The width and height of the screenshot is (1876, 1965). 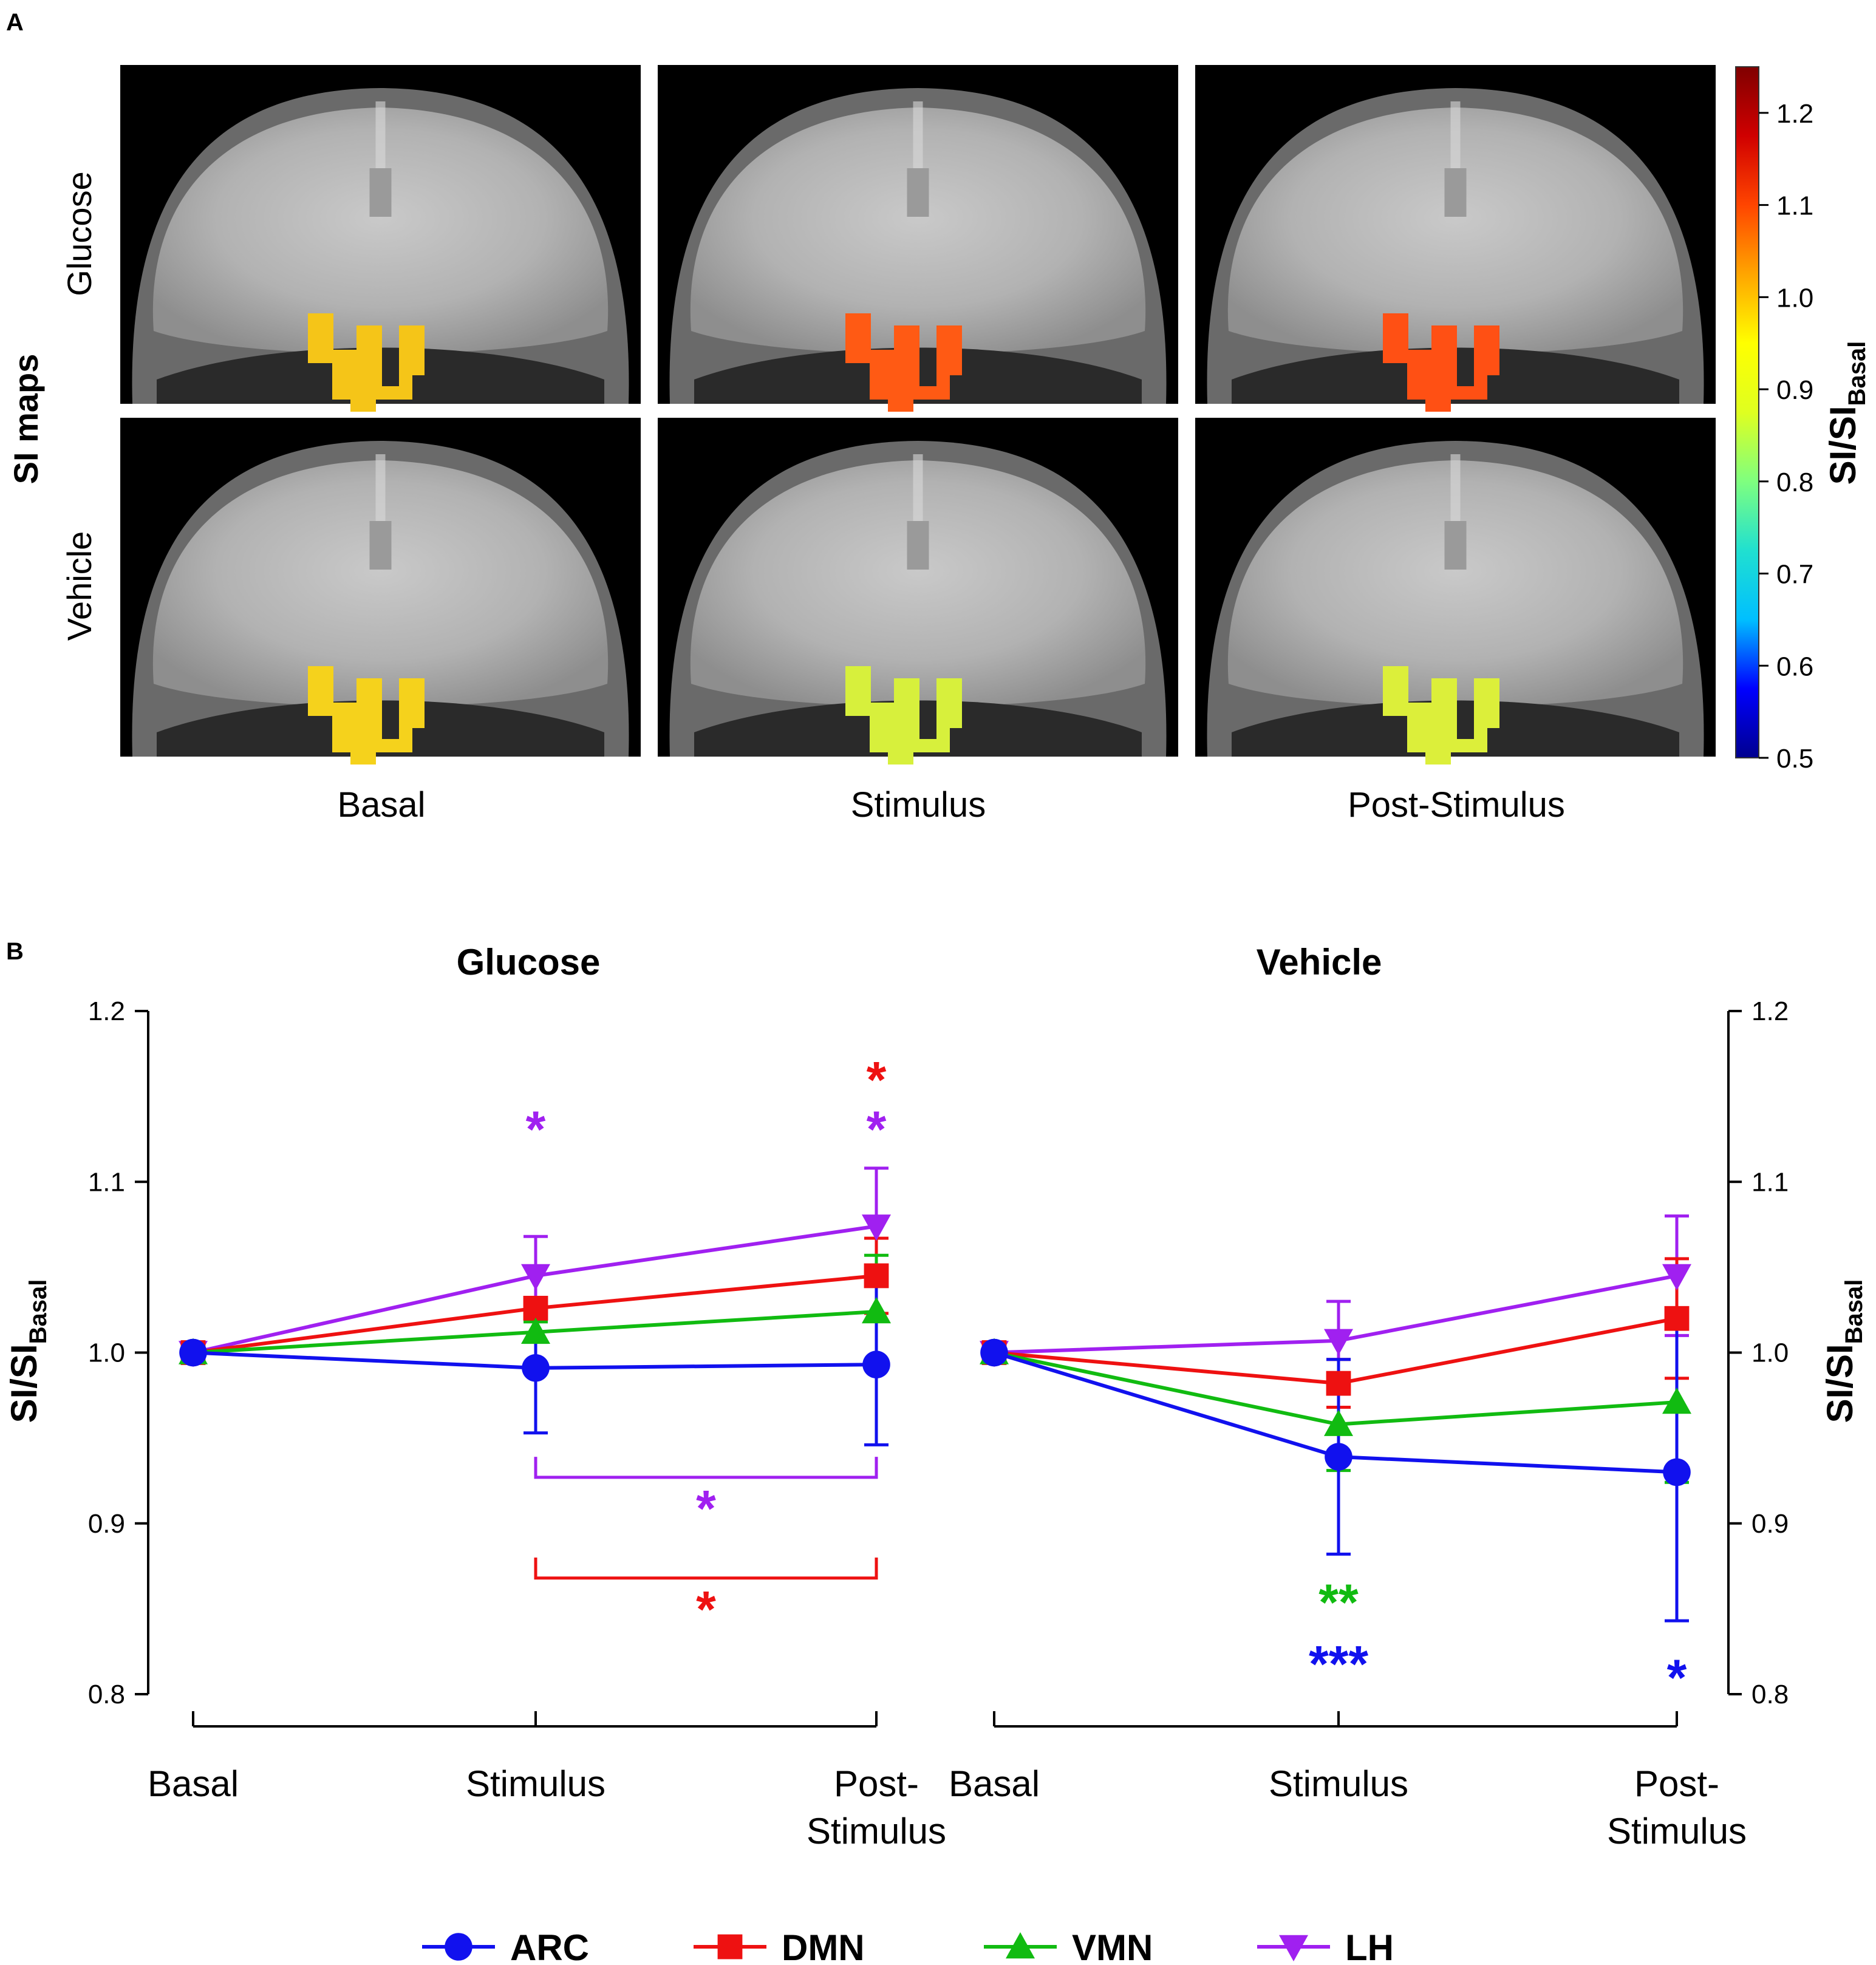 What do you see at coordinates (381, 805) in the screenshot?
I see `col-label-basal: Basal` at bounding box center [381, 805].